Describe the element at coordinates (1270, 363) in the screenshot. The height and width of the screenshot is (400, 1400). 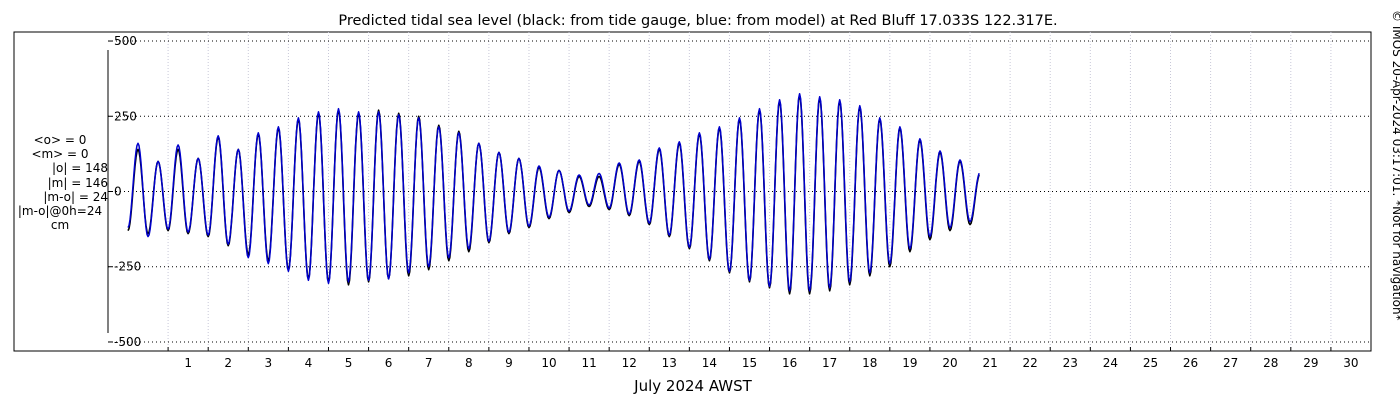
I see `x-tick-label: 28` at that location.